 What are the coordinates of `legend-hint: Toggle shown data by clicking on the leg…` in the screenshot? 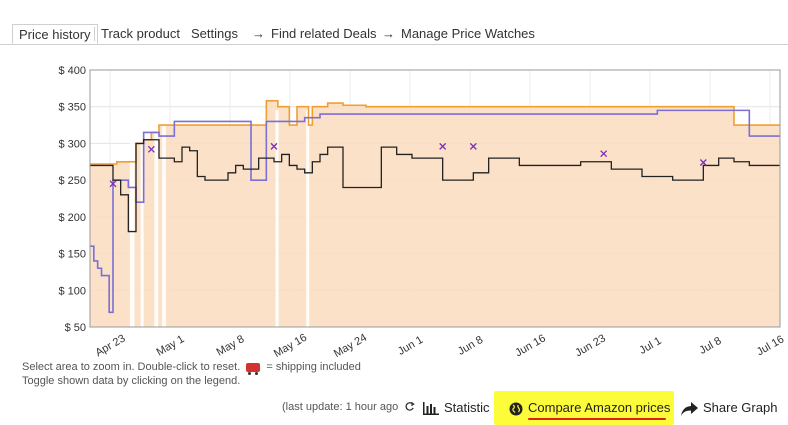 It's located at (131, 381).